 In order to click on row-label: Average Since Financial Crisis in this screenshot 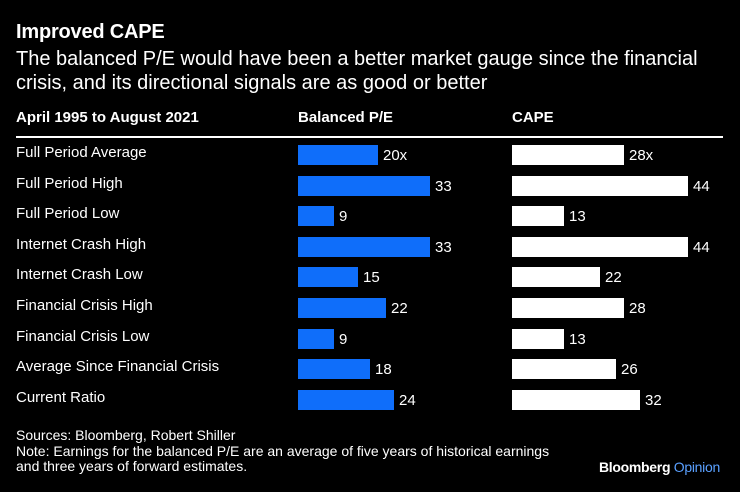, I will do `click(118, 366)`.